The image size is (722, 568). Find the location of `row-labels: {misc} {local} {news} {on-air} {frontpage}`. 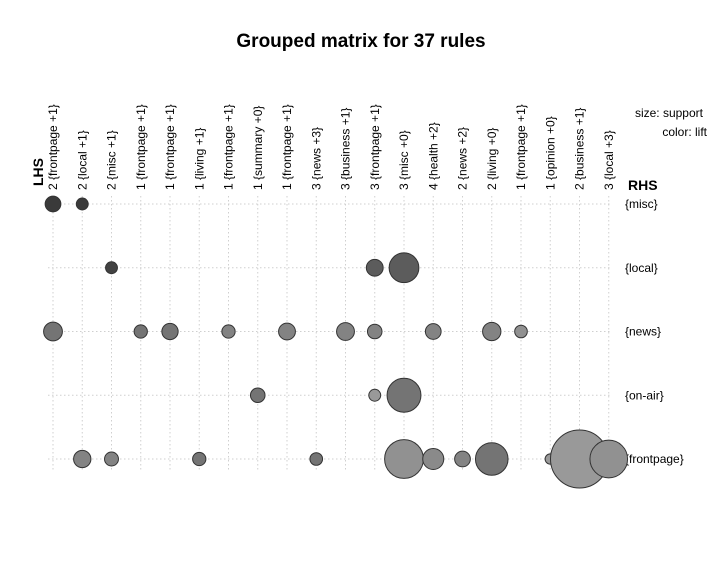

row-labels: {misc} {local} {news} {on-air} {frontpage} is located at coordinates (654, 331).